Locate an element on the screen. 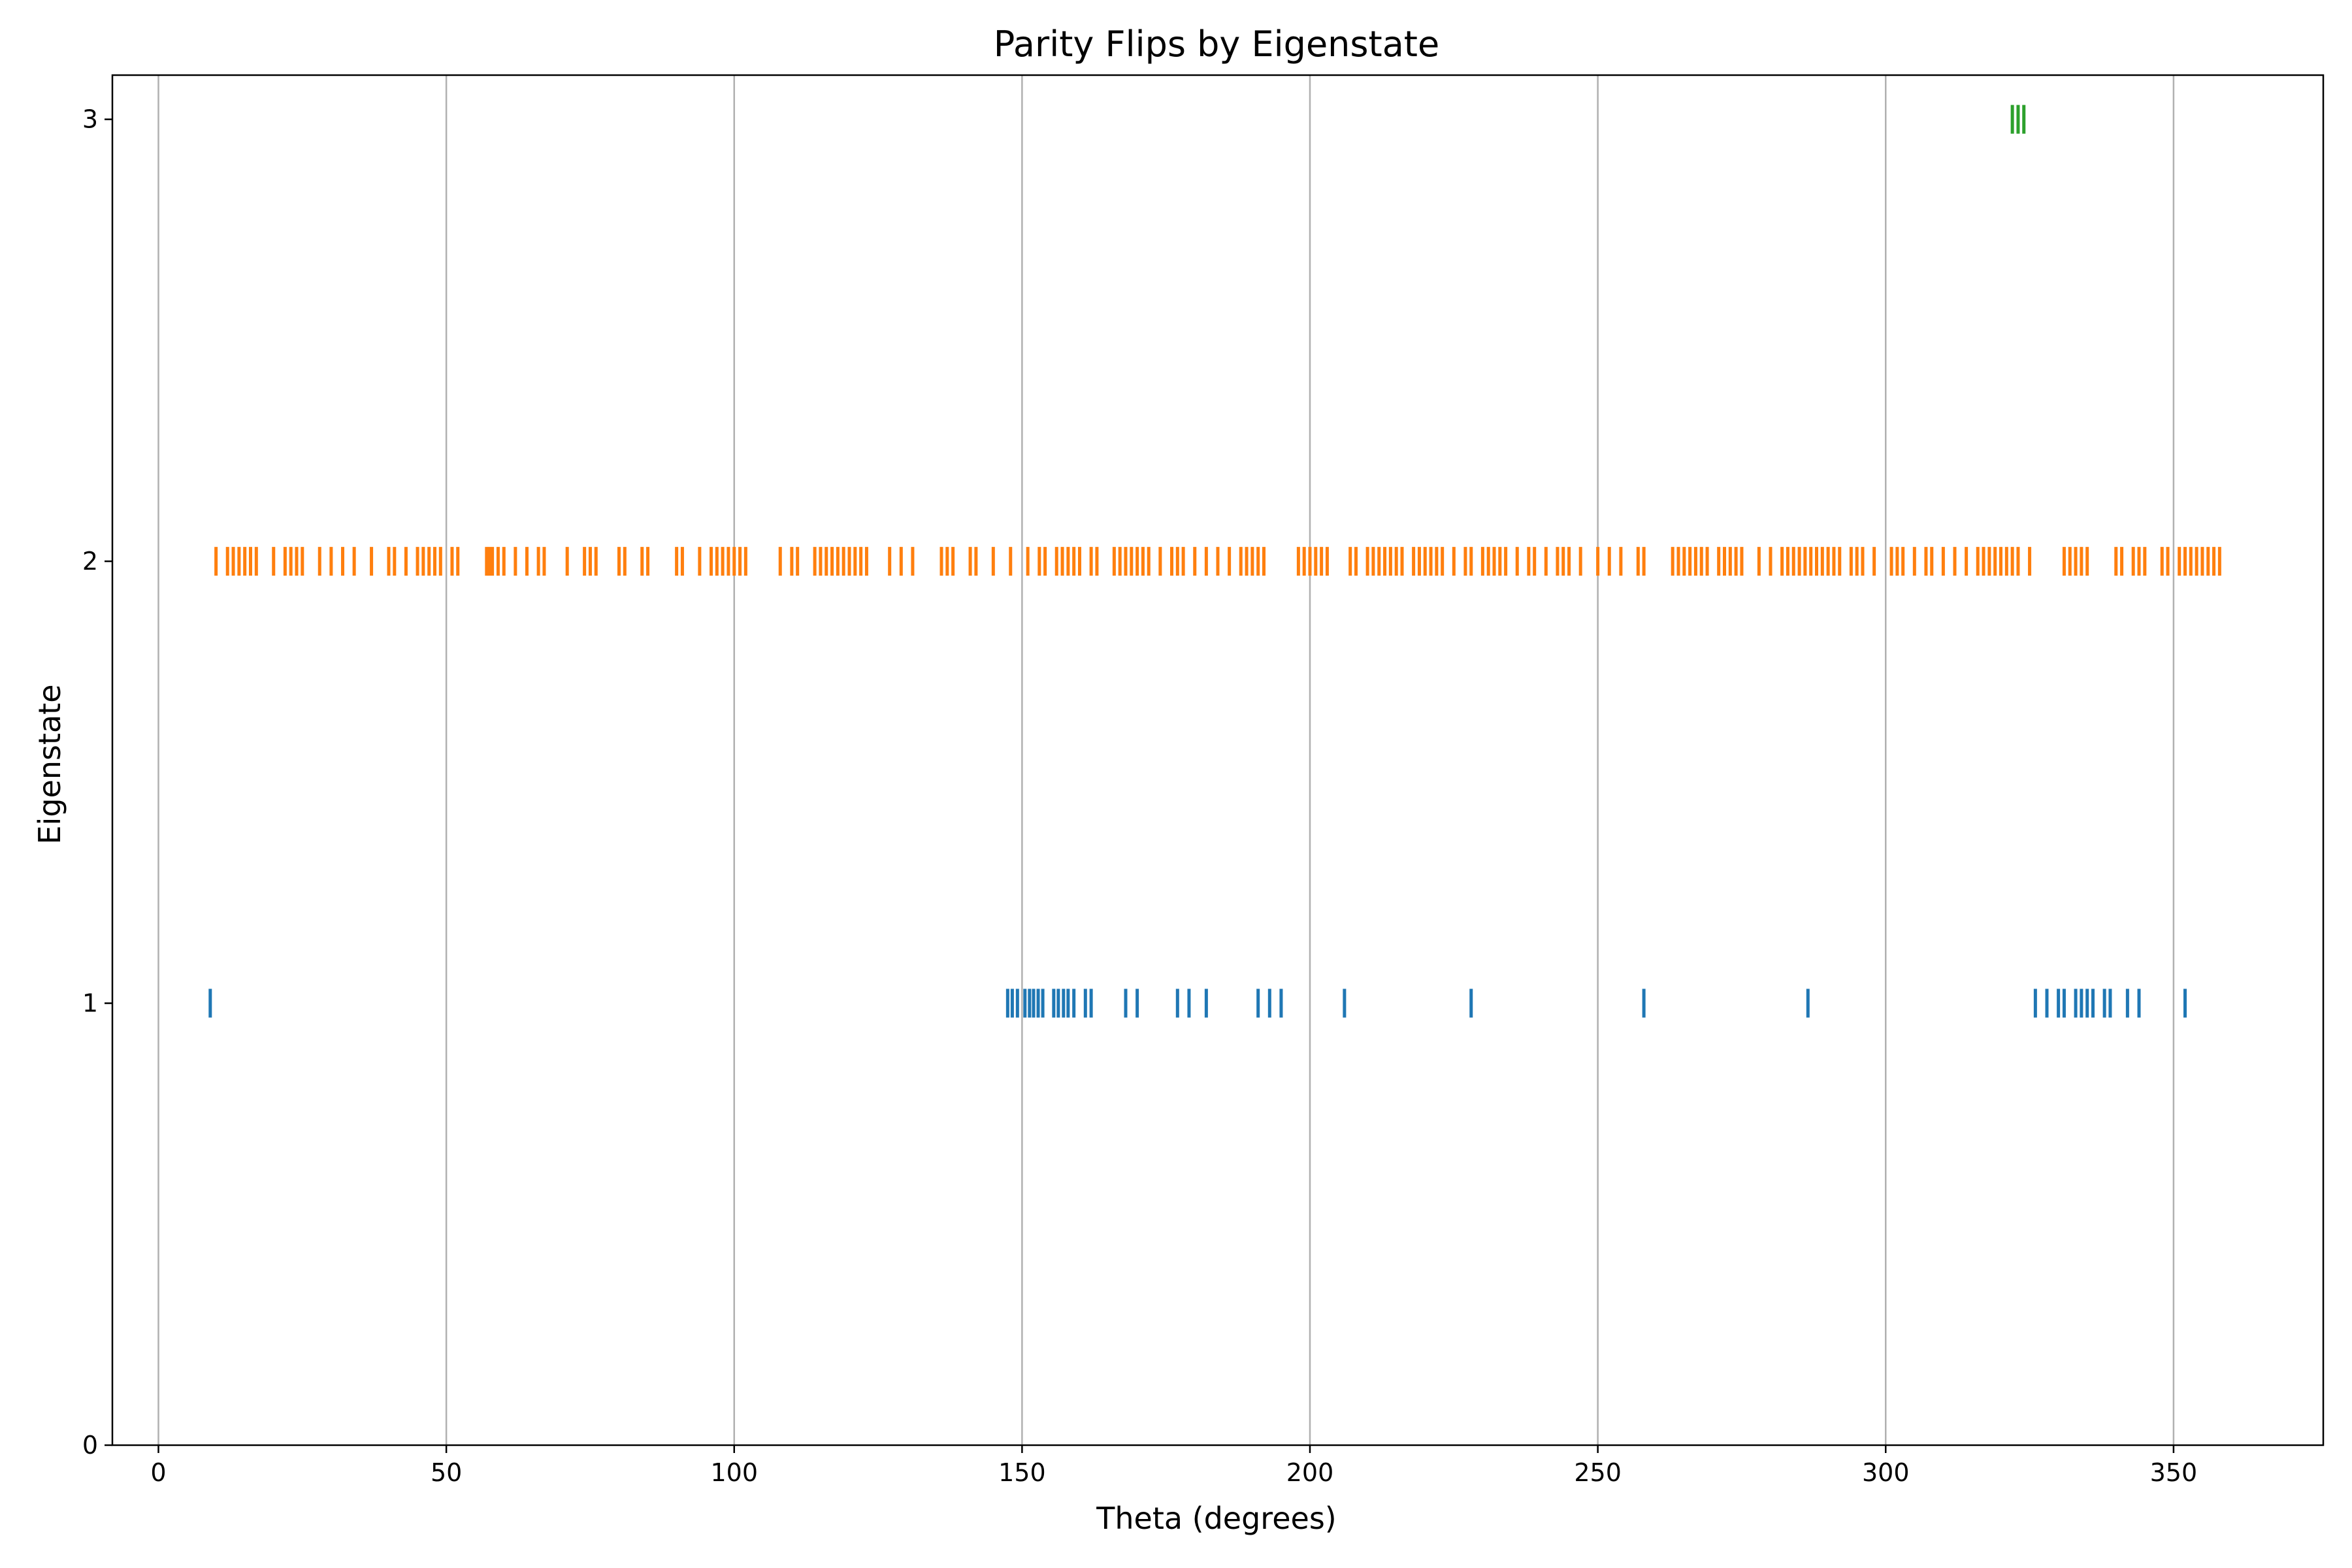 This screenshot has height=1568, width=2352. y-tick-label: 1 is located at coordinates (90, 1003).